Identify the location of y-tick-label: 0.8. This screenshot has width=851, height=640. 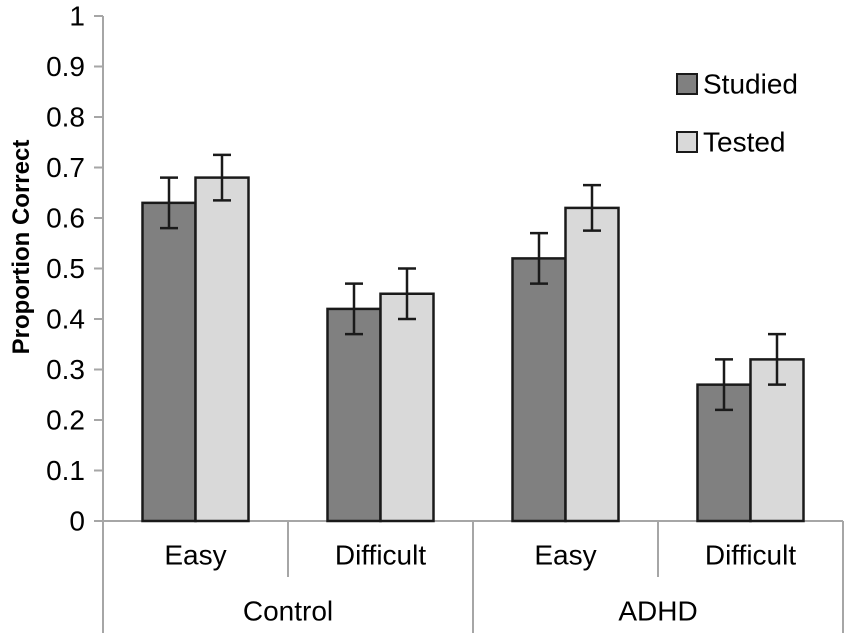
(65, 117).